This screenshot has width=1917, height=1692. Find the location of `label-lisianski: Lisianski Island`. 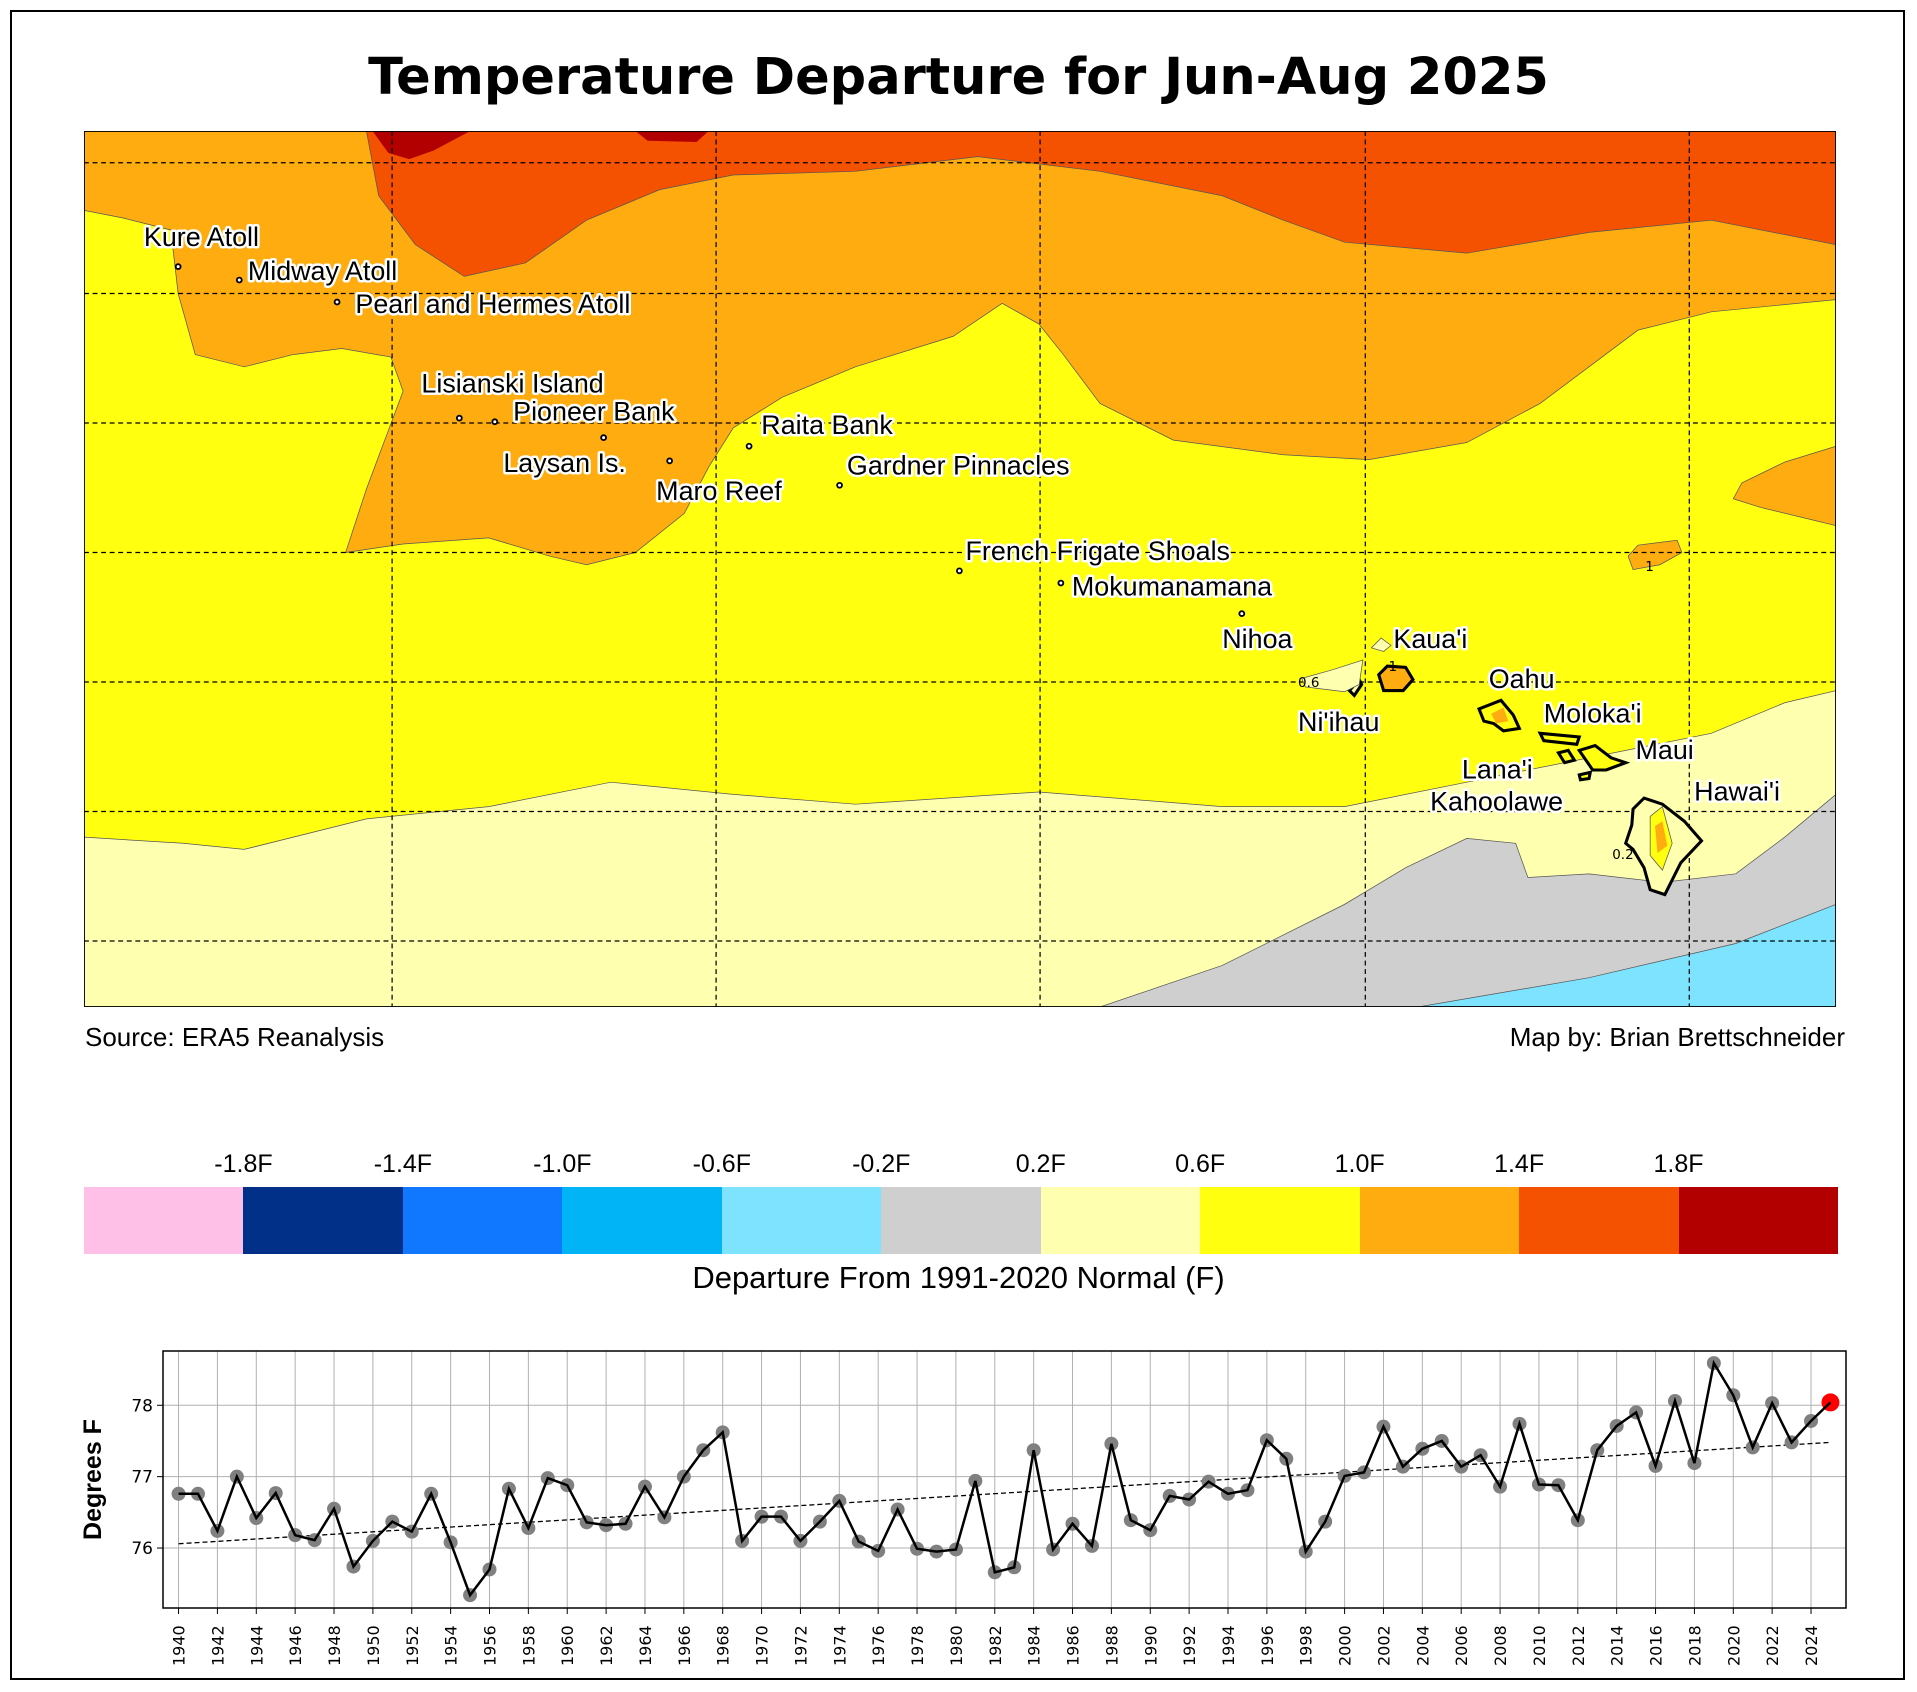

label-lisianski: Lisianski Island is located at coordinates (512, 383).